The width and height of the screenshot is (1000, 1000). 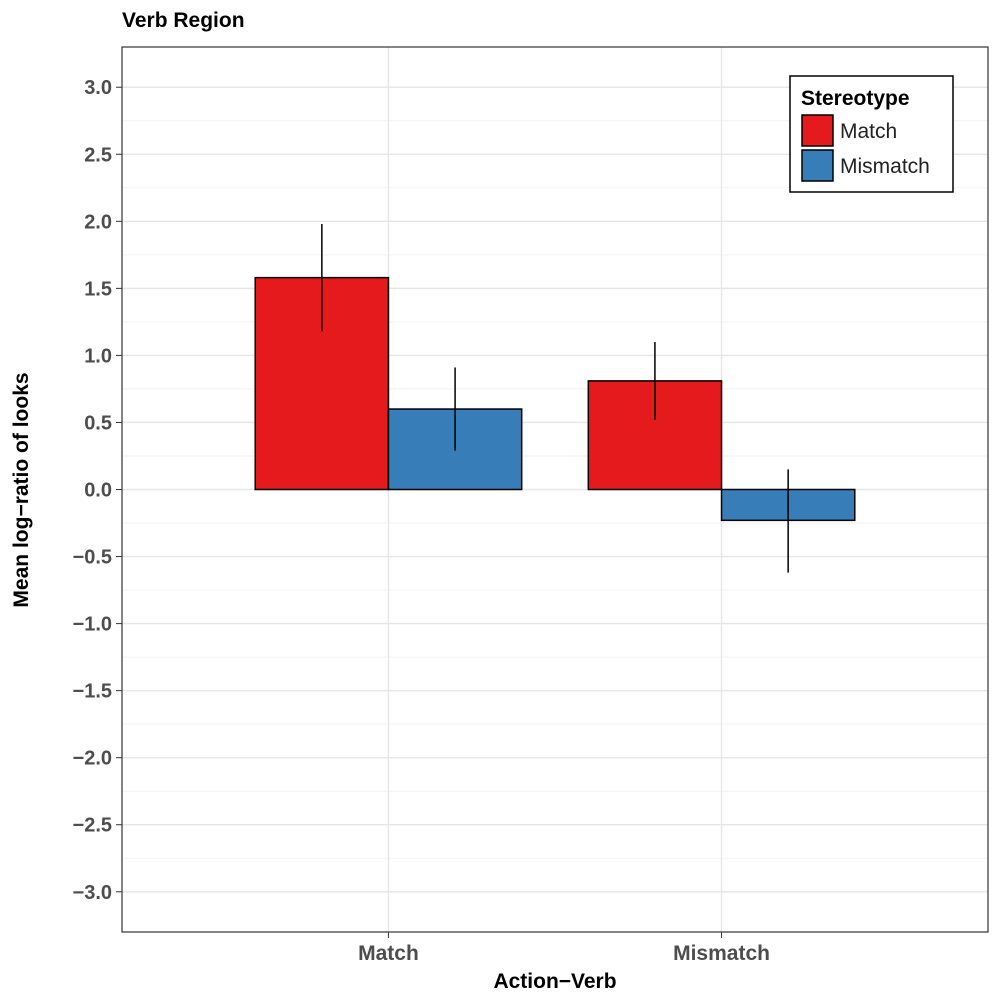 What do you see at coordinates (92, 625) in the screenshot?
I see `y-tick-label: −1.0` at bounding box center [92, 625].